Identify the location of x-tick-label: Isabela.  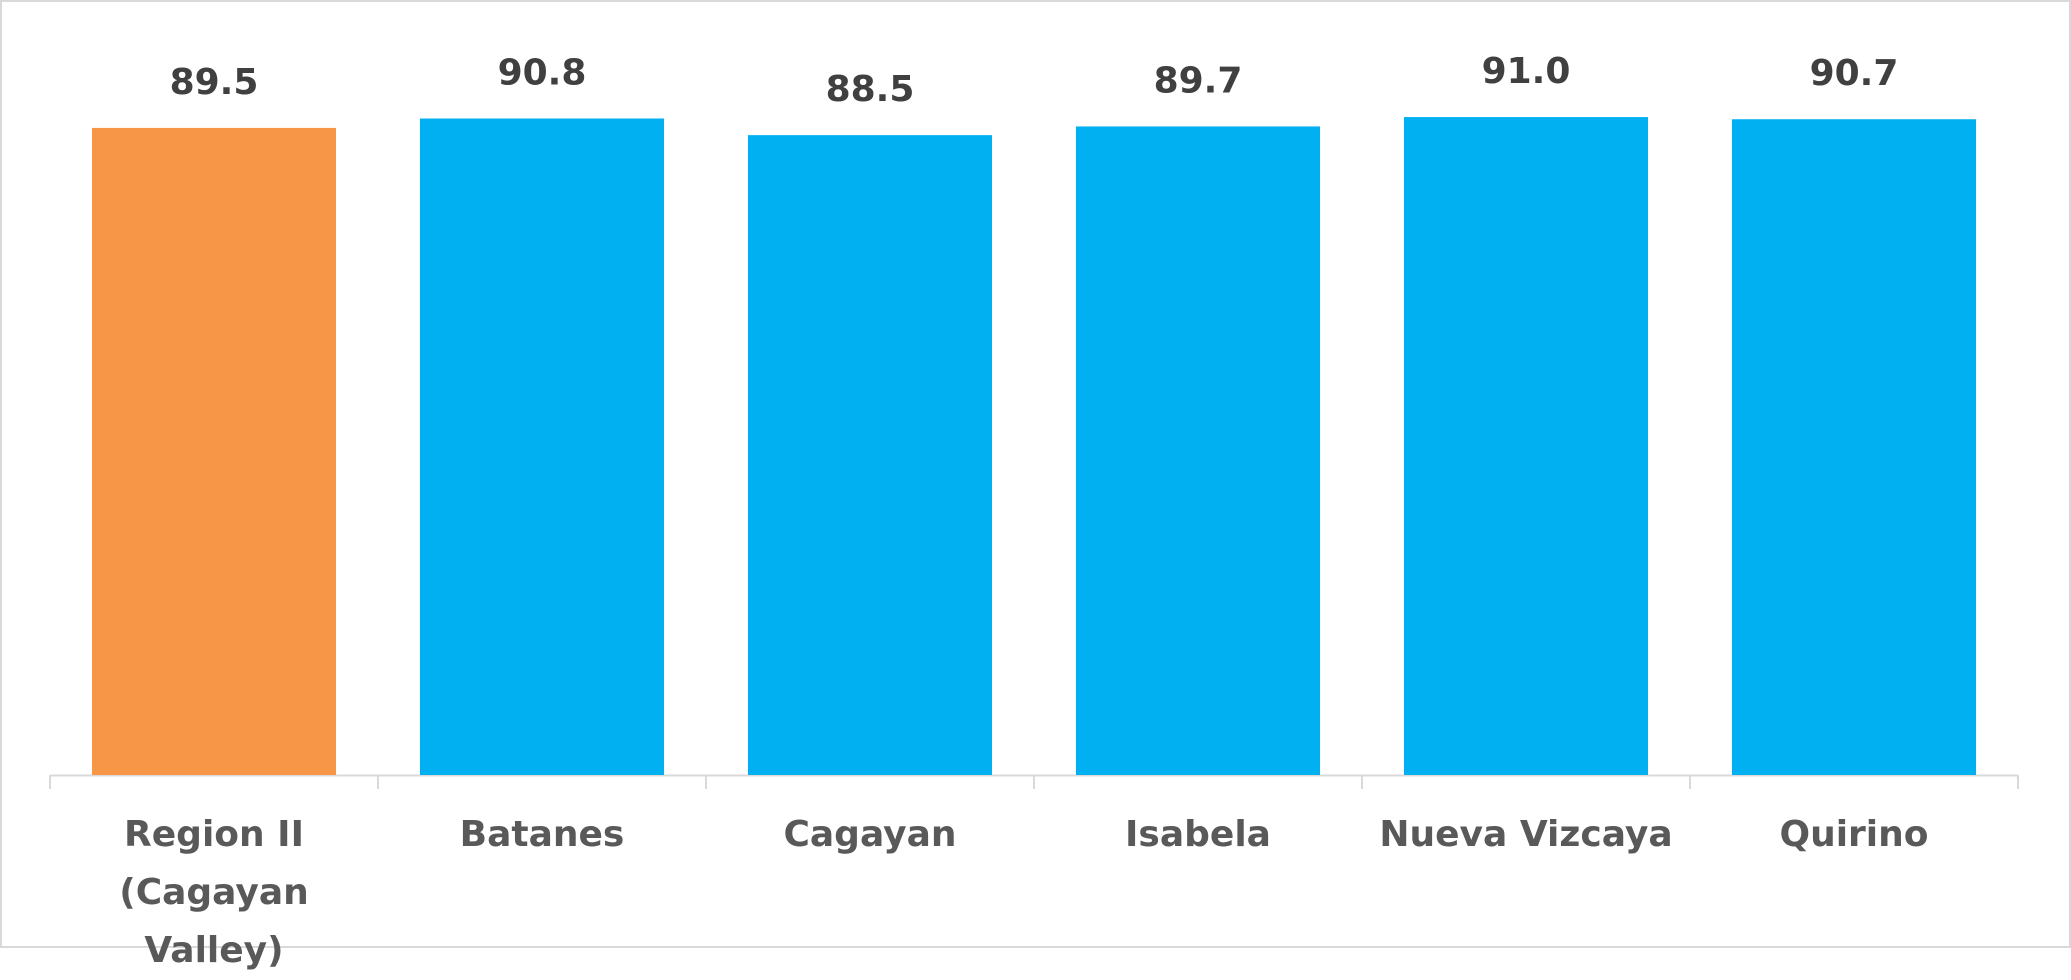
(1198, 834).